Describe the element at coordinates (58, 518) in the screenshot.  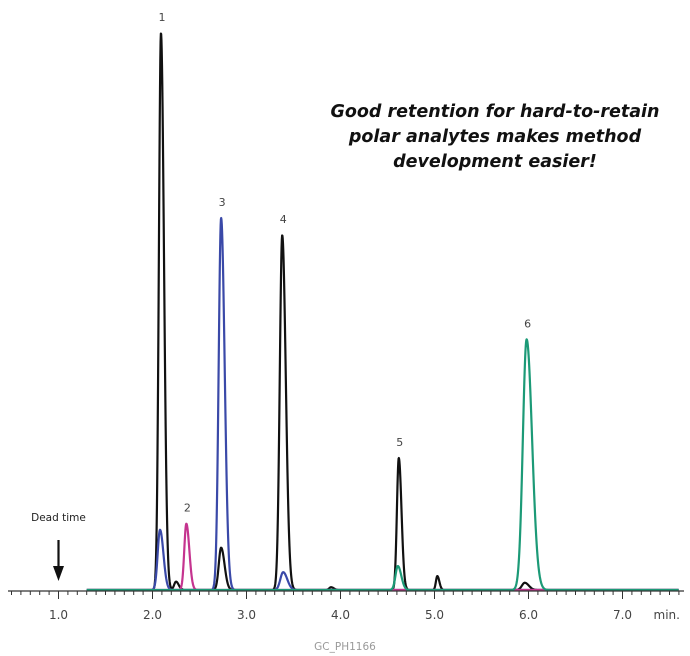
I see `dead-time-label: Dead time` at that location.